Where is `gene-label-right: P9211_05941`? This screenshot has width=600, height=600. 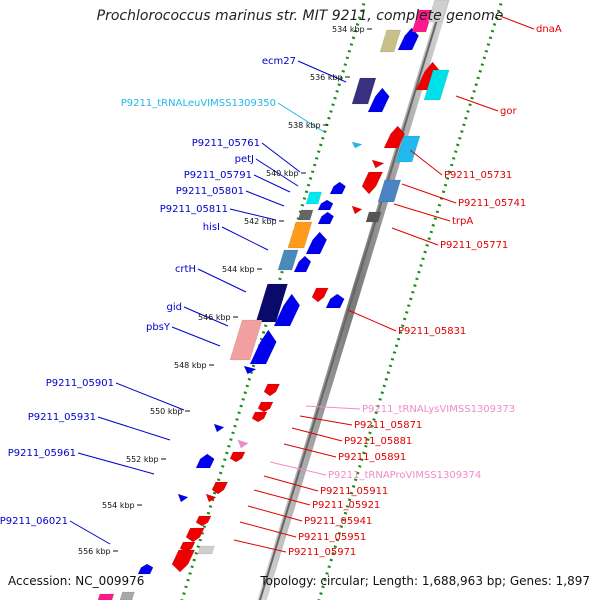
gene-label-right: P9211_05941 is located at coordinates (338, 521).